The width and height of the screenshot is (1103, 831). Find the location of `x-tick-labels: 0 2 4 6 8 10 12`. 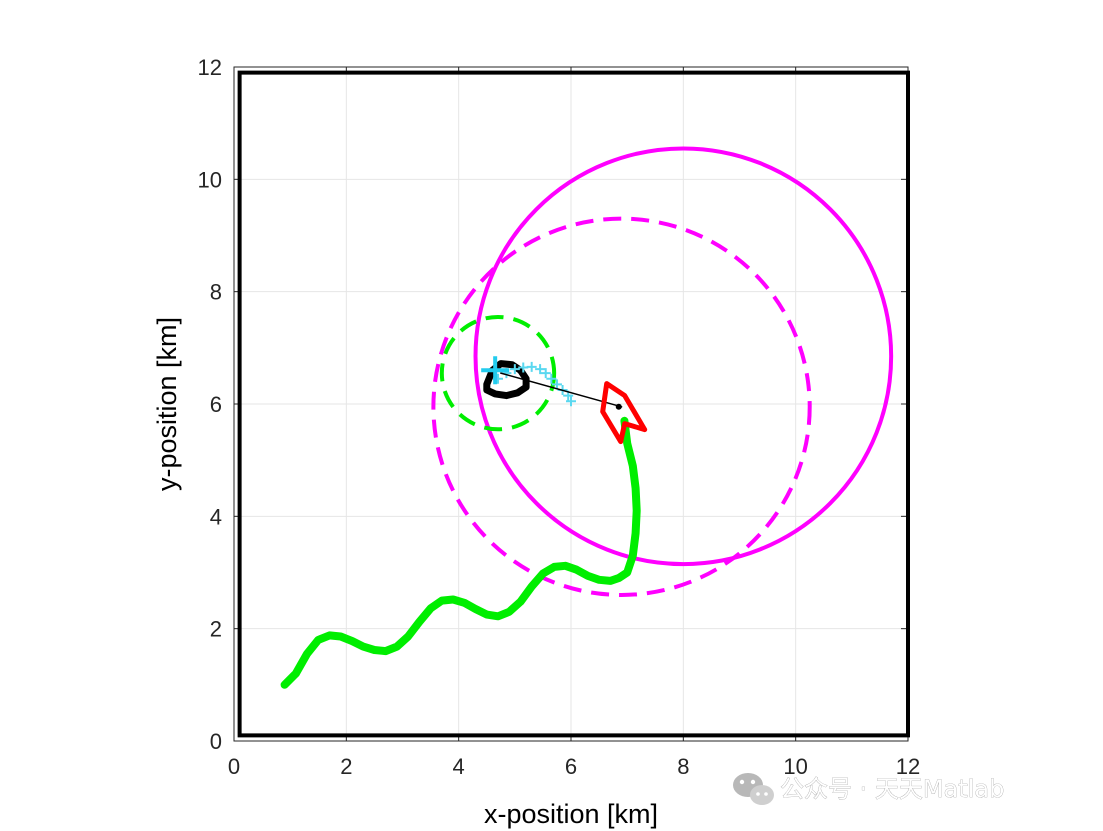

x-tick-labels: 0 2 4 6 8 10 12 is located at coordinates (574, 766).